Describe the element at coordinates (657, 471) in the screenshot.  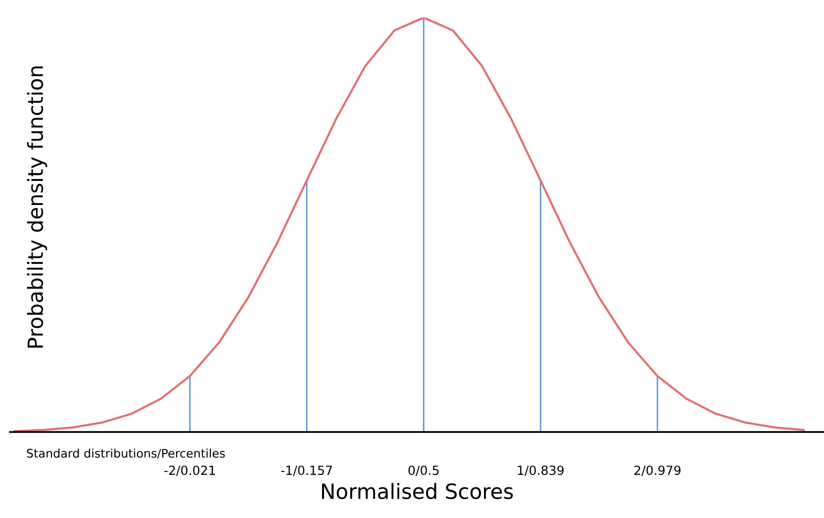
I see `x-tick-label: 2/0.979` at that location.